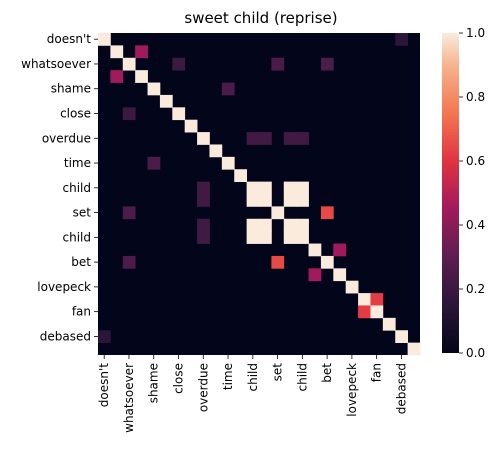  What do you see at coordinates (475, 33) in the screenshot?
I see `colorbar-tick-label: 1.0` at bounding box center [475, 33].